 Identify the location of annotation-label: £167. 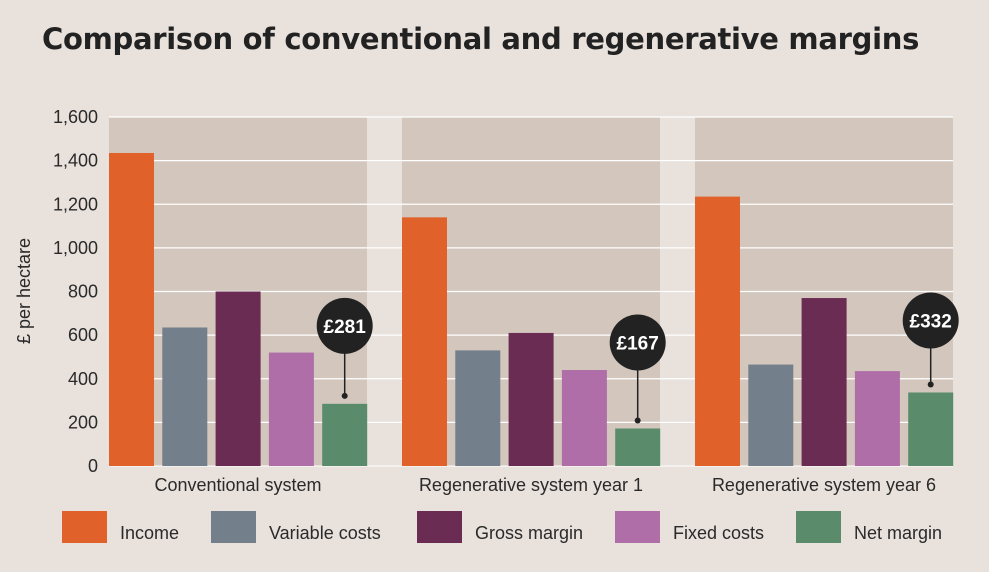
(638, 343).